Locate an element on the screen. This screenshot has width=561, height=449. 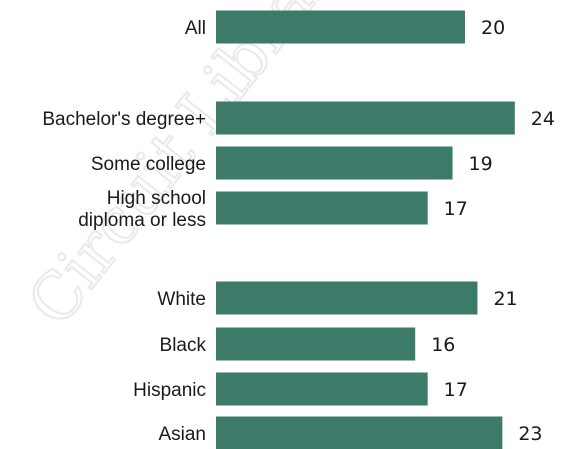
category-label-asian: Asian is located at coordinates (182, 434).